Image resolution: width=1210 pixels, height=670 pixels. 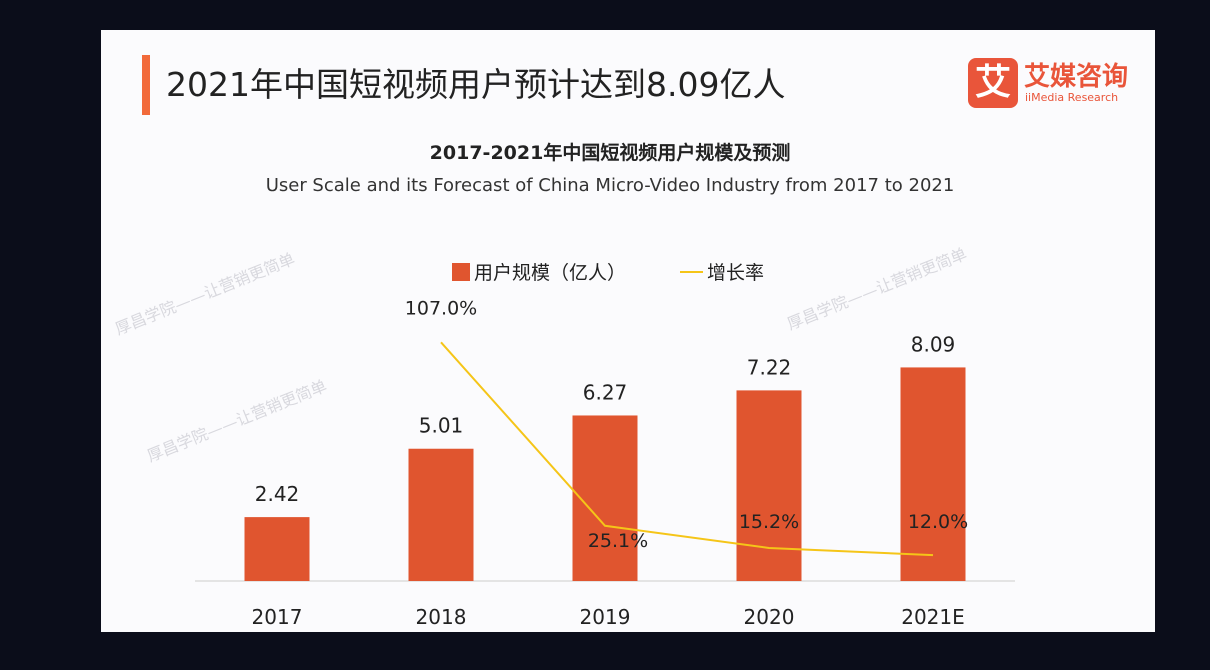 I want to click on bar-value-label: 8.09, so click(x=933, y=344).